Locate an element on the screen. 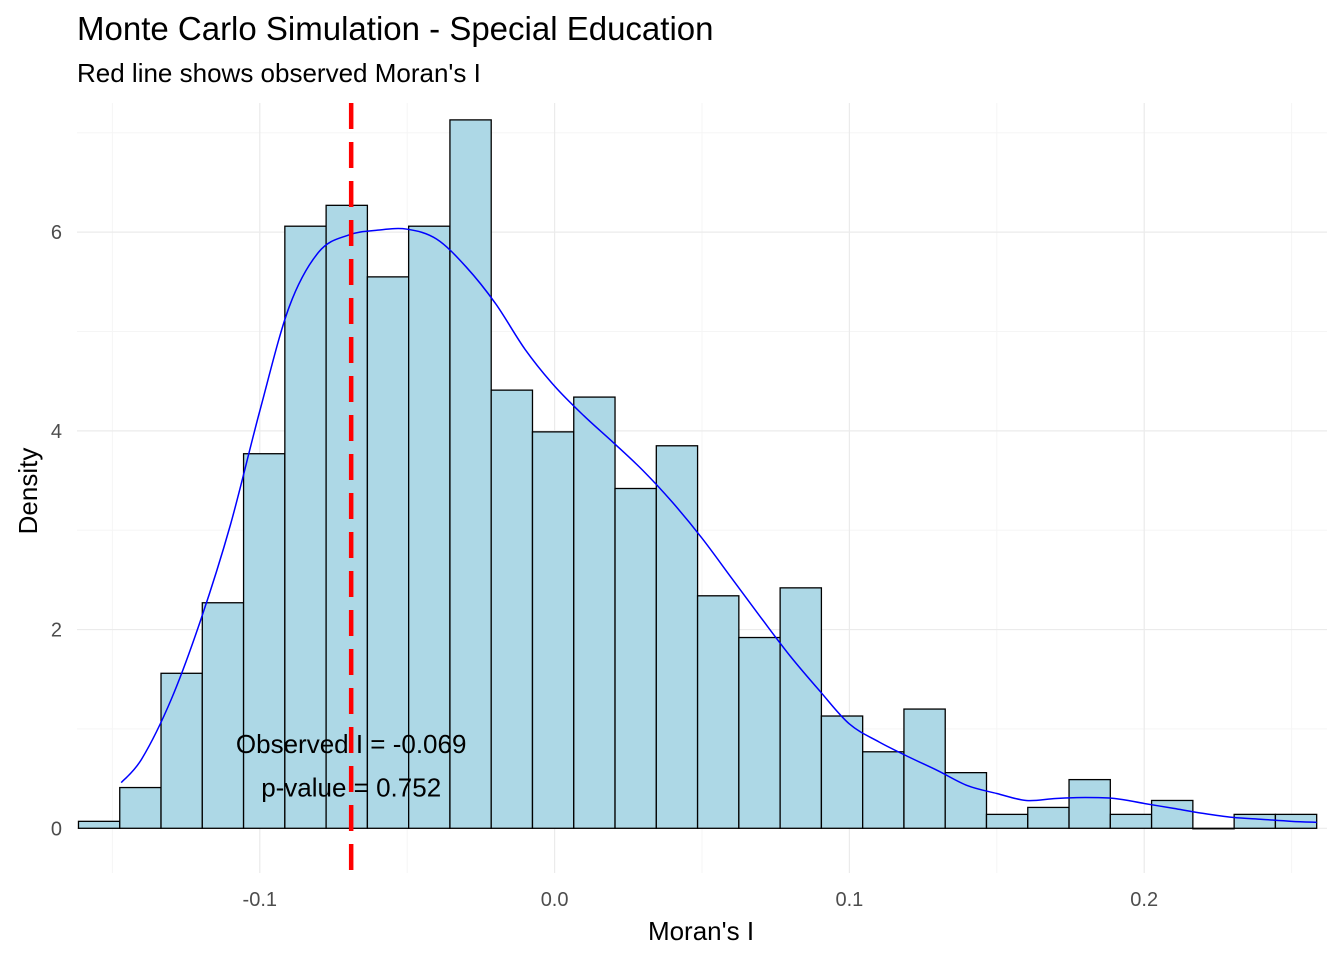 Image resolution: width=1344 pixels, height=960 pixels. x-tick-label: 0.2 is located at coordinates (1144, 900).